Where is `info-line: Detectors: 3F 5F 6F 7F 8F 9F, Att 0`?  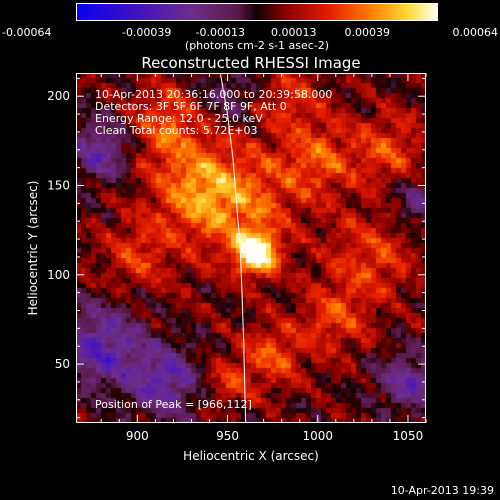 info-line: Detectors: 3F 5F 6F 7F 8F 9F, Att 0 is located at coordinates (191, 106).